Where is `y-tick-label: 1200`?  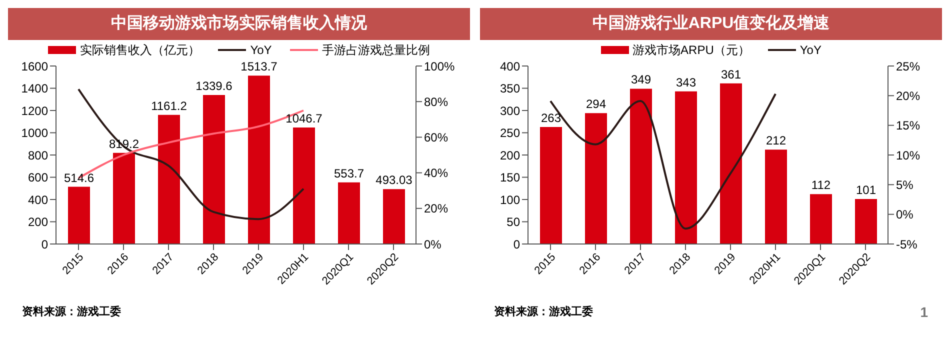
y-tick-label: 1200 is located at coordinates (34, 111).